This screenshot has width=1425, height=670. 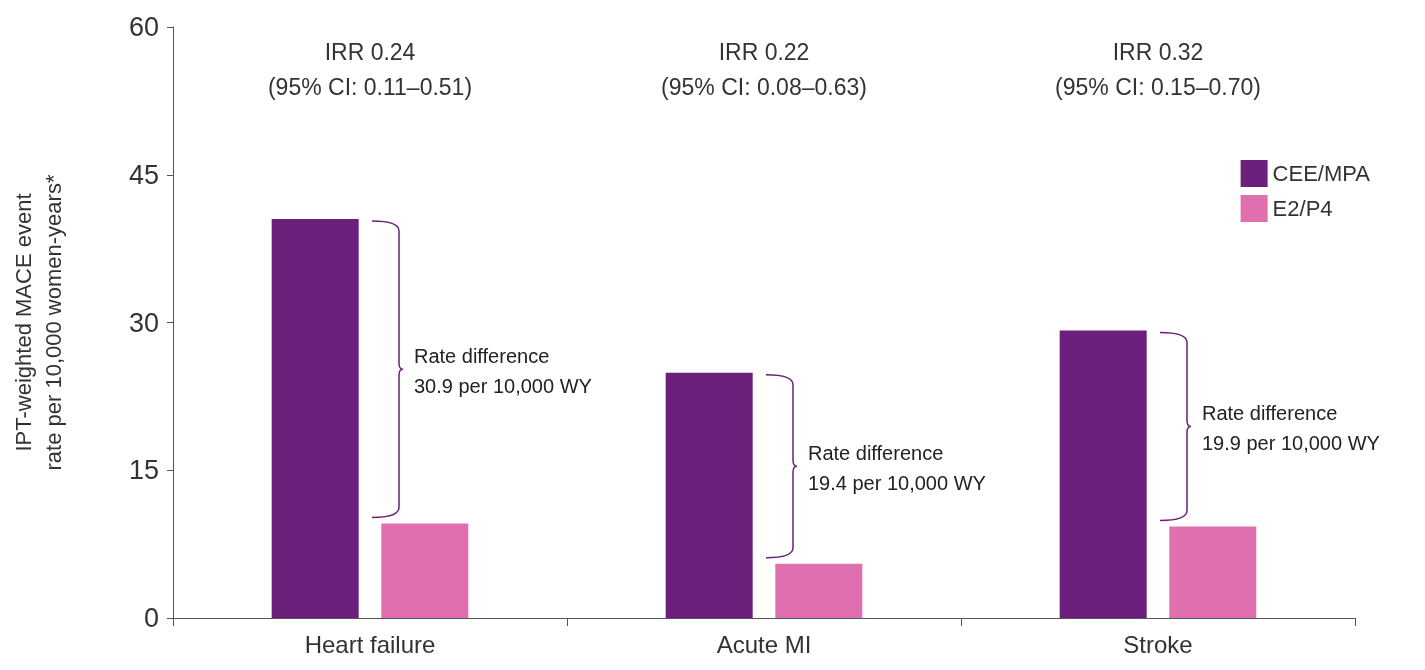 What do you see at coordinates (143, 174) in the screenshot?
I see `y-tick-label: 45` at bounding box center [143, 174].